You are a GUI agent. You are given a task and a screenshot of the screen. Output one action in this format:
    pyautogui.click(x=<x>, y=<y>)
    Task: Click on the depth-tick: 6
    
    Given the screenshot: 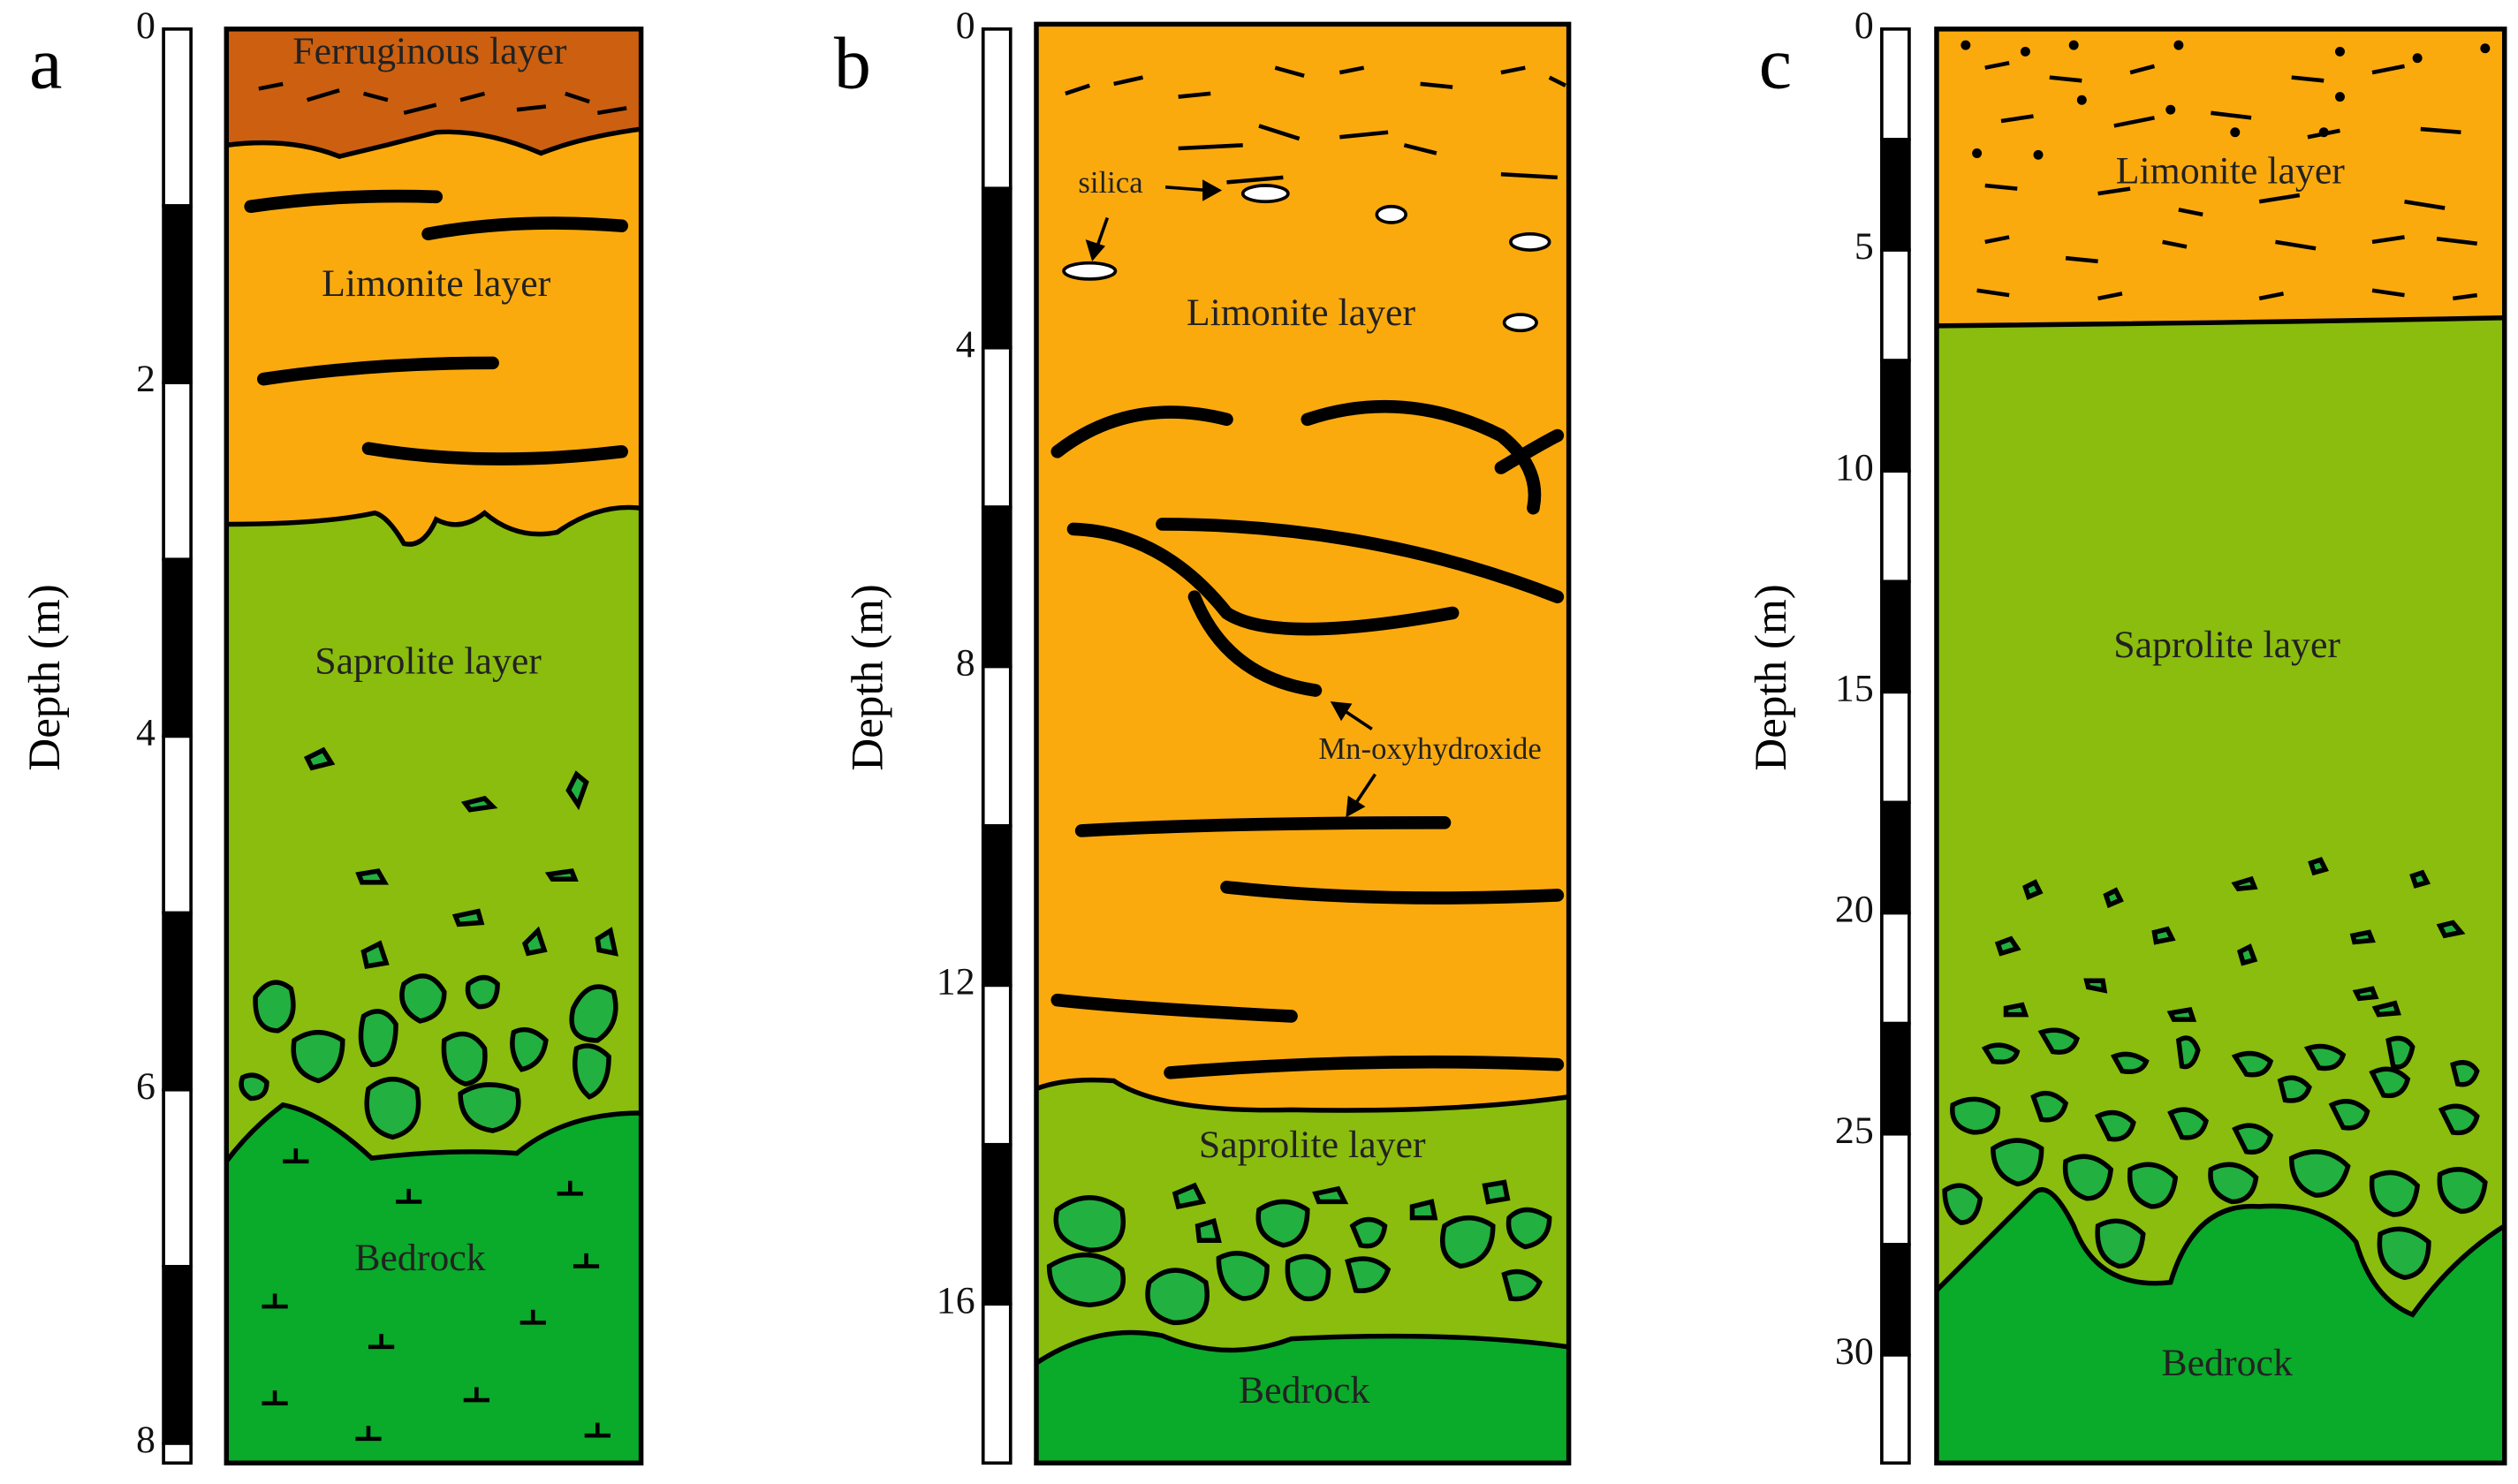 What is the action you would take?
    pyautogui.click(x=145, y=1086)
    